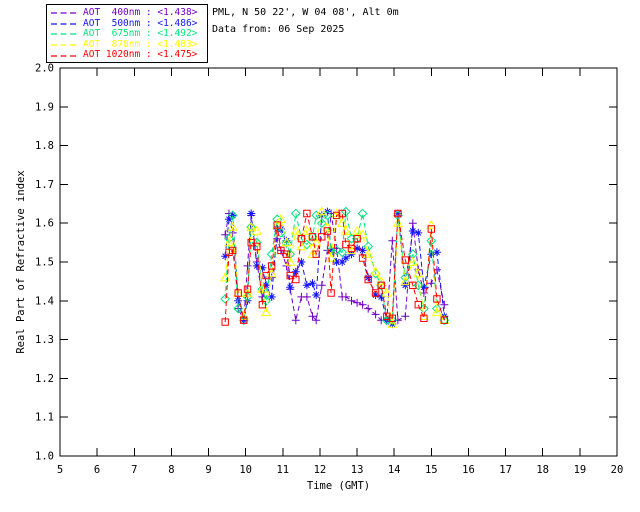 This screenshot has width=640, height=512. What do you see at coordinates (338, 486) in the screenshot?
I see `x-axis-title: Time (GMT)` at bounding box center [338, 486].